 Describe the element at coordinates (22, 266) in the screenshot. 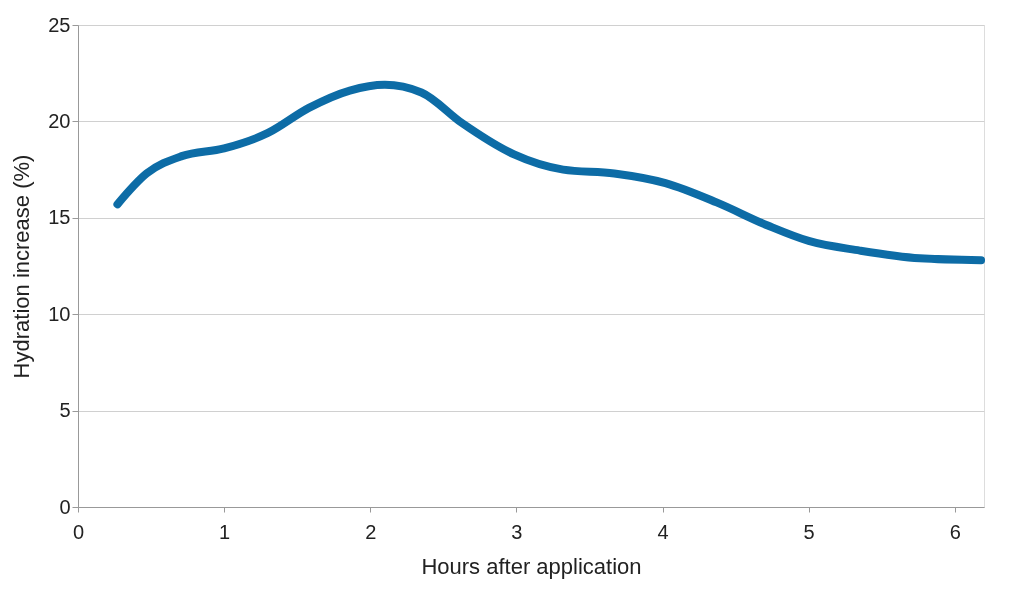

I see `y-axis-title: Hydration increase (%)` at that location.